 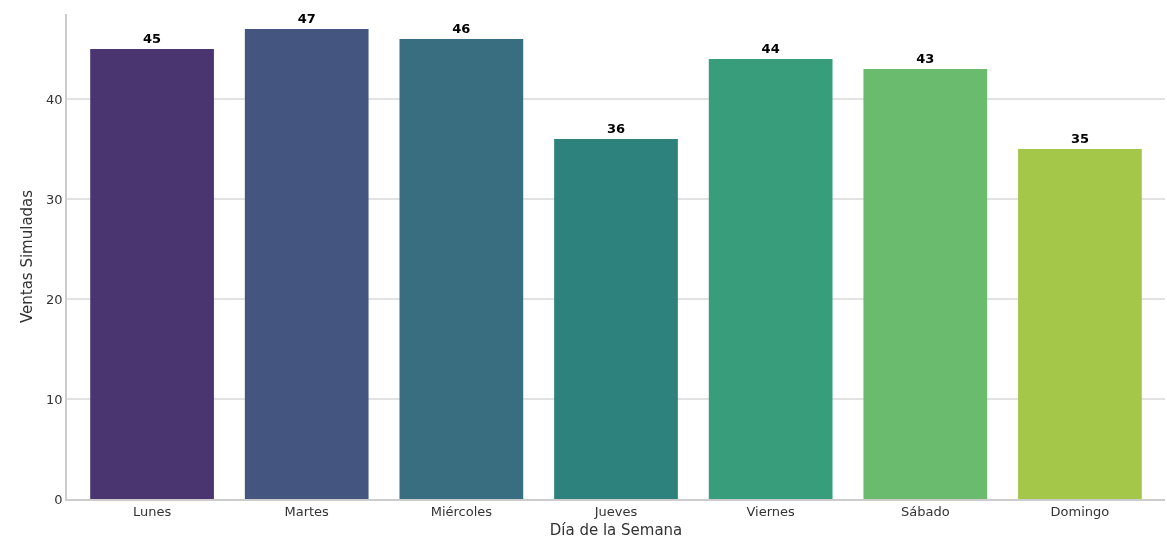 What do you see at coordinates (307, 512) in the screenshot?
I see `x-tick-label: Martes` at bounding box center [307, 512].